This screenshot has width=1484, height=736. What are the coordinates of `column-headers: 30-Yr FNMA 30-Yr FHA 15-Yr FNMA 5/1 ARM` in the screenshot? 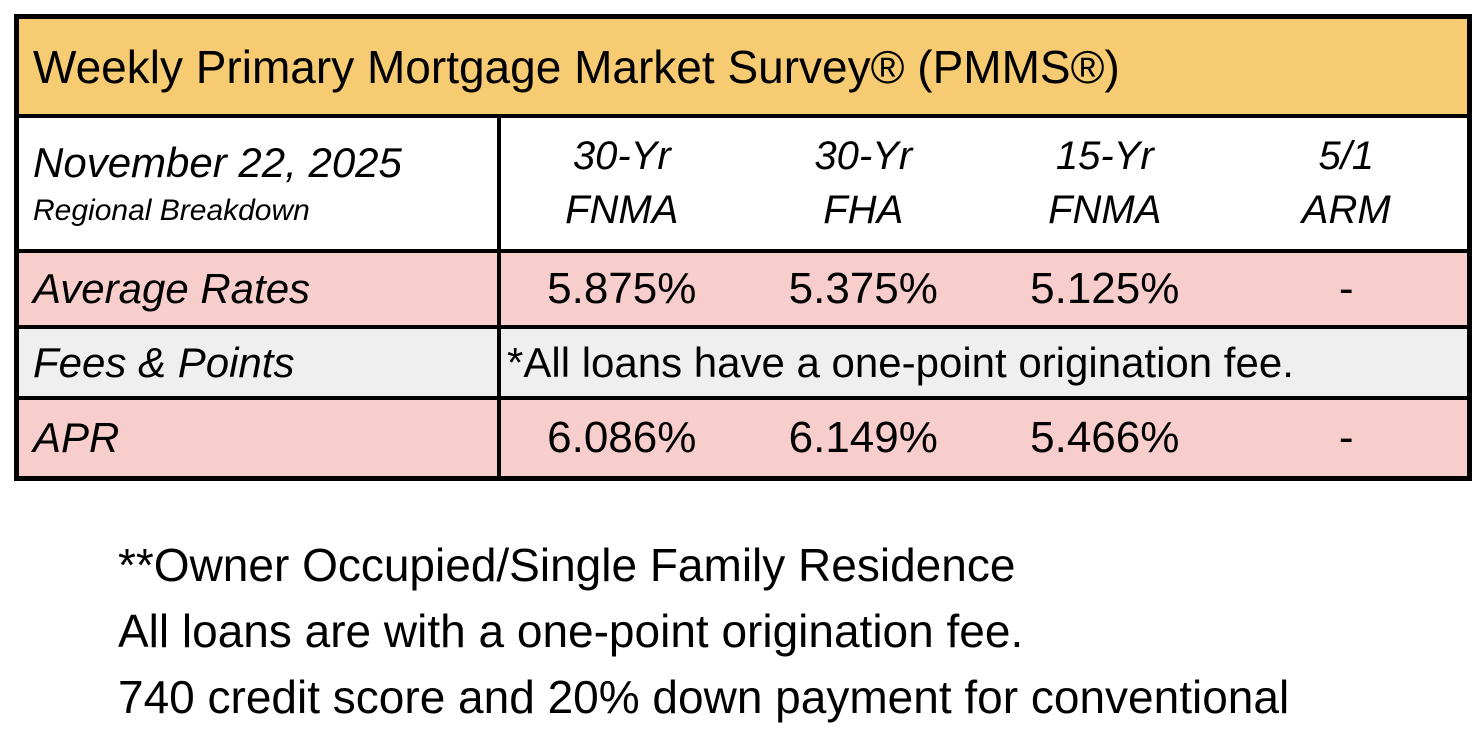 It's located at (984, 183).